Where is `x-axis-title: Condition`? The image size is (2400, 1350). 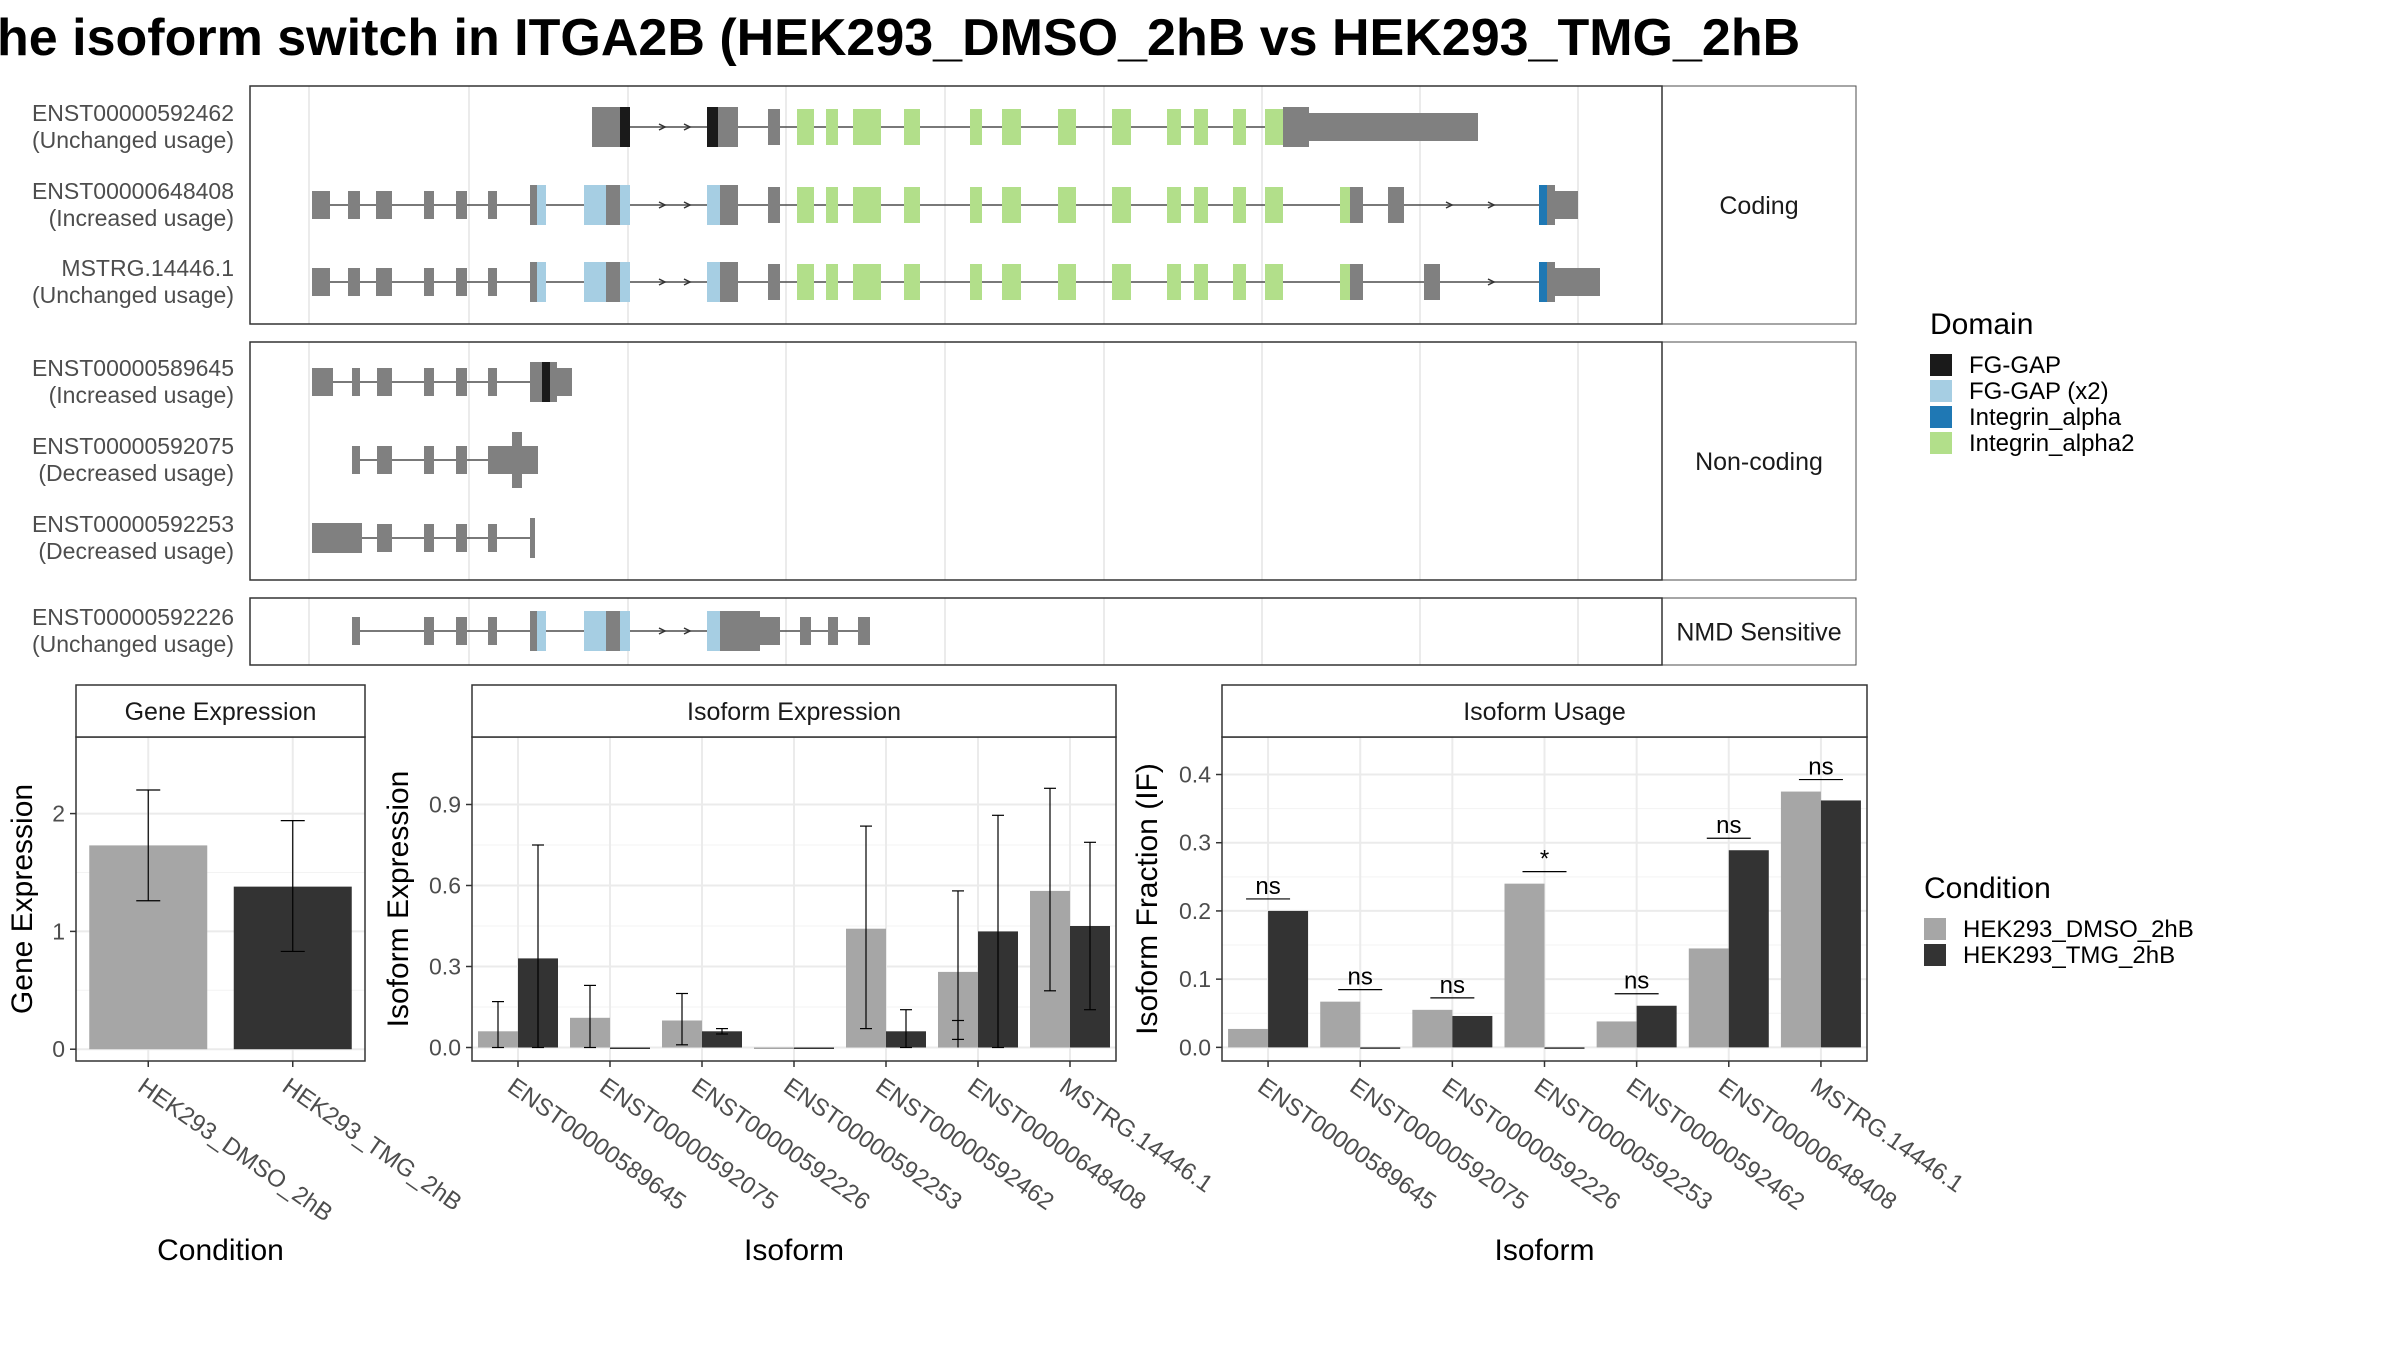
x-axis-title: Condition is located at coordinates (220, 1250).